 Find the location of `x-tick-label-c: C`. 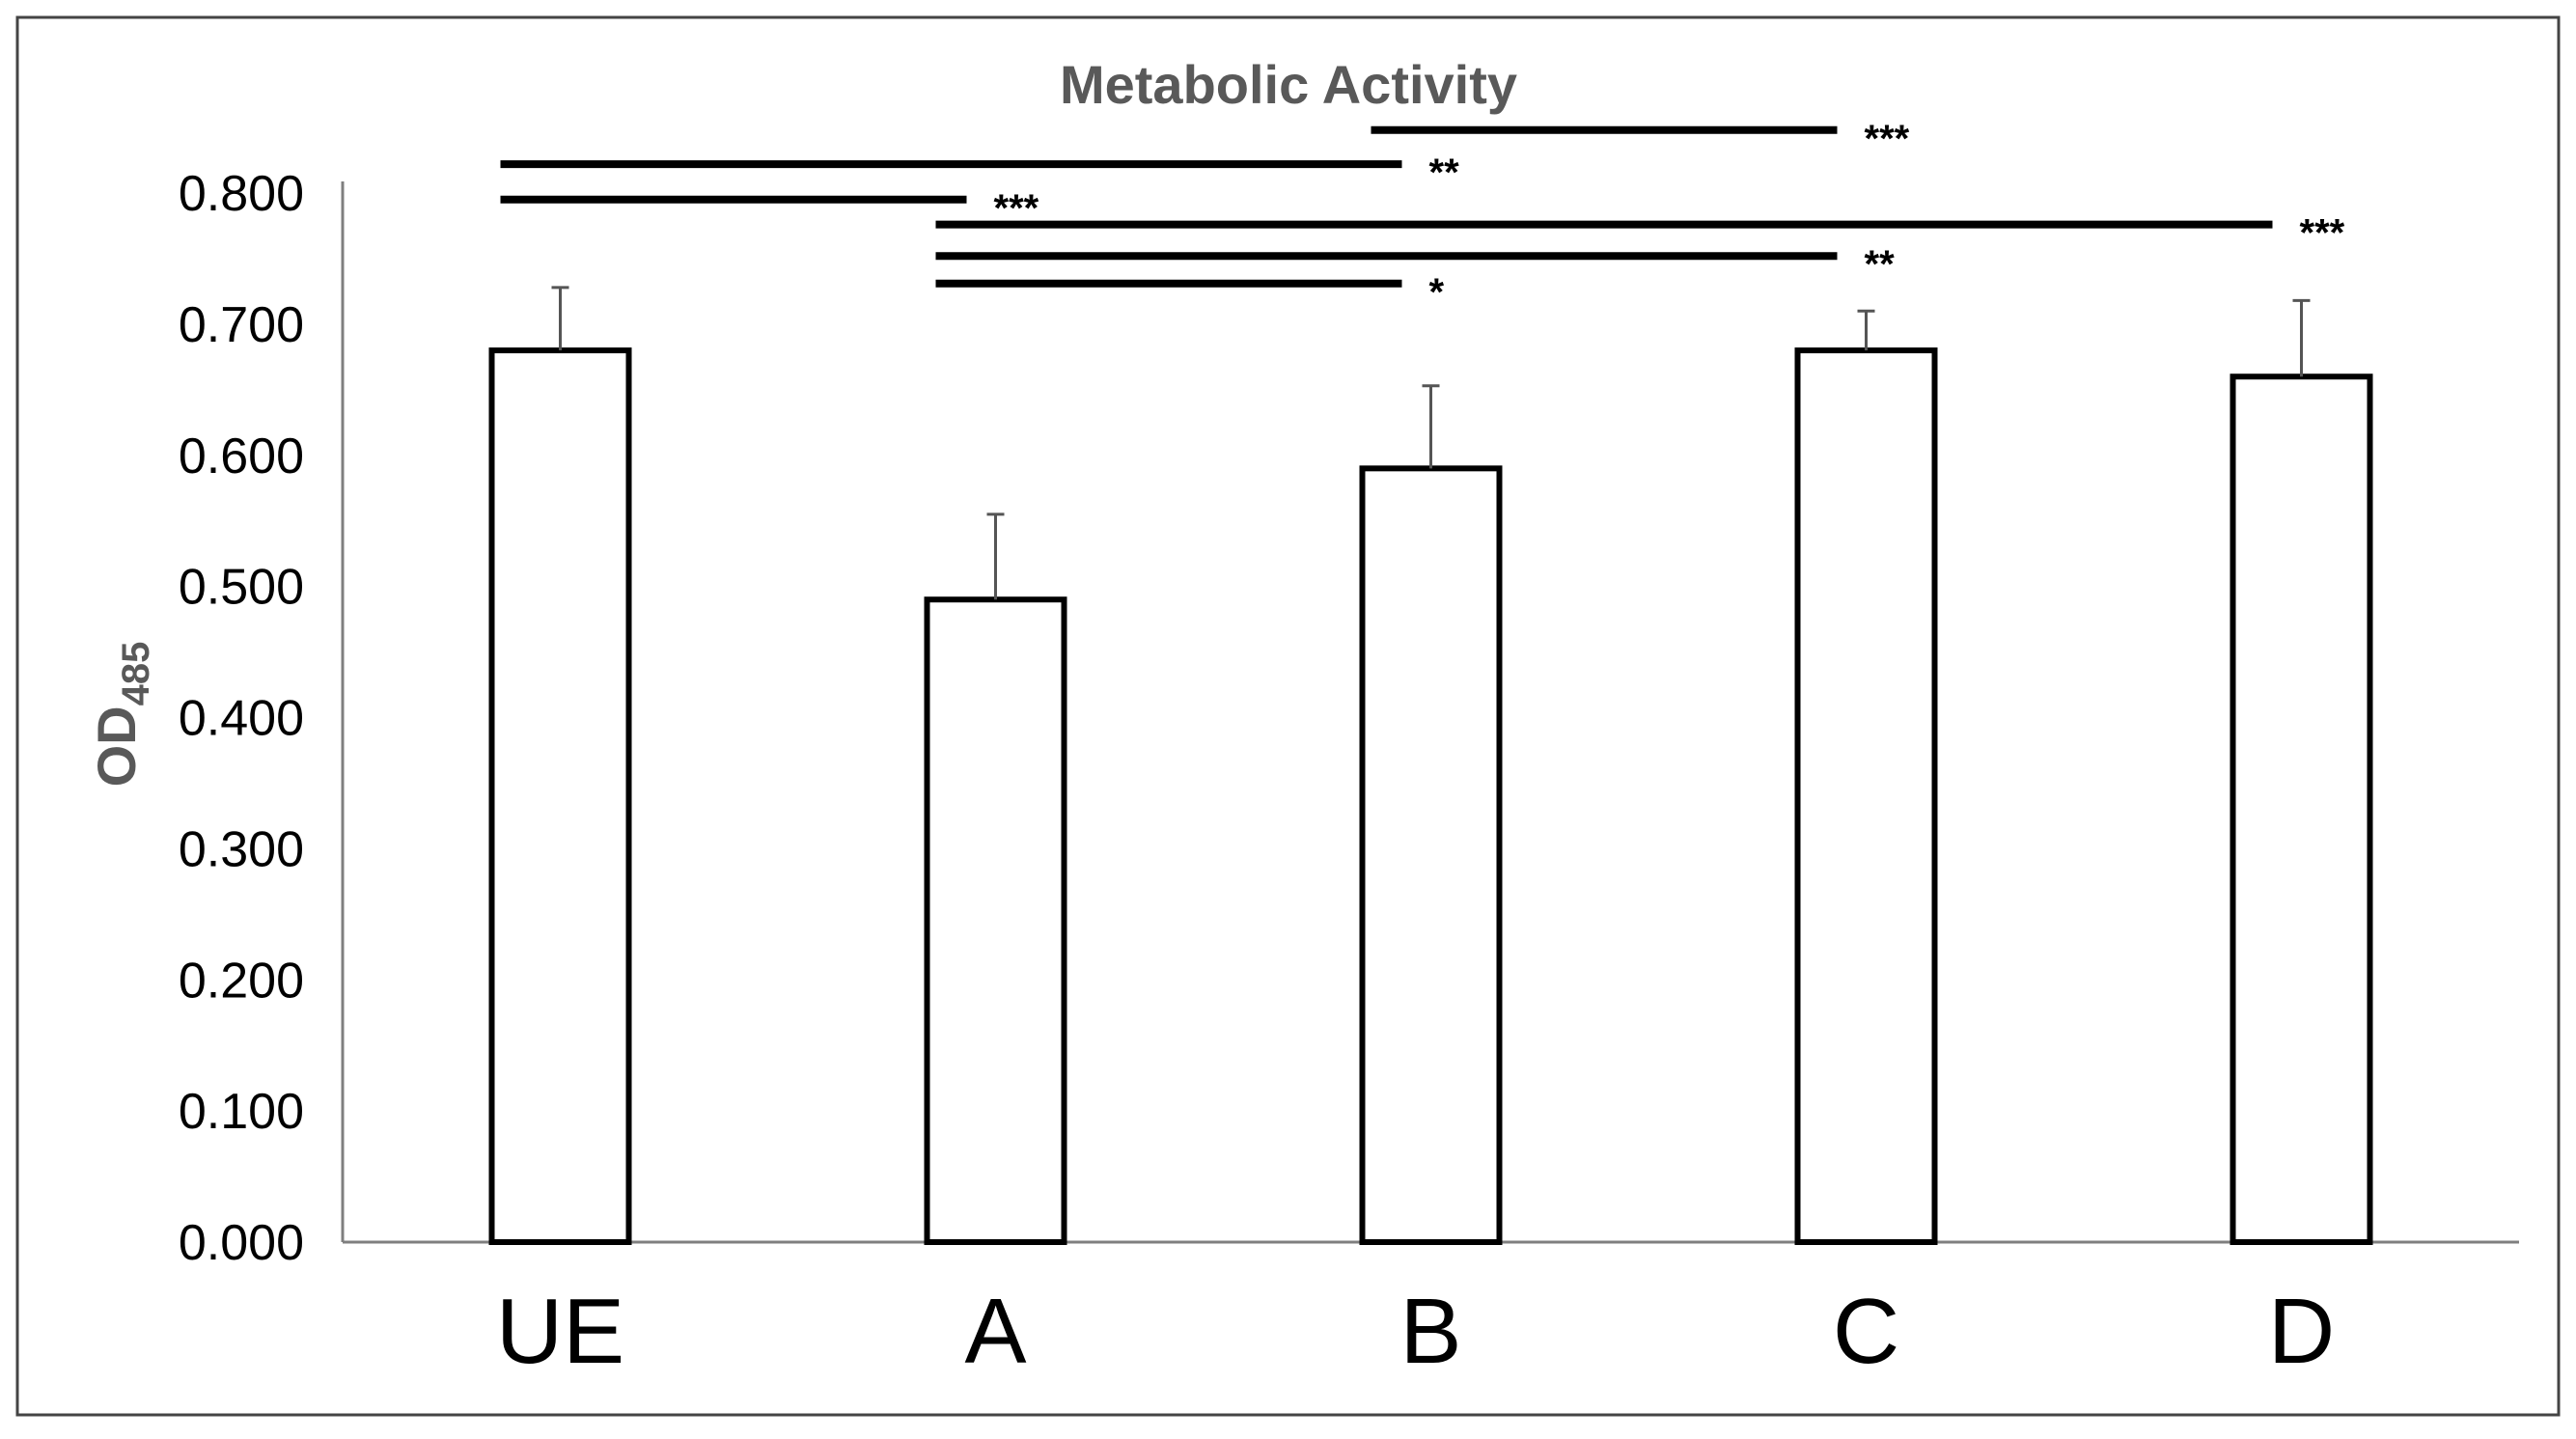

x-tick-label-c: C is located at coordinates (1866, 1331).